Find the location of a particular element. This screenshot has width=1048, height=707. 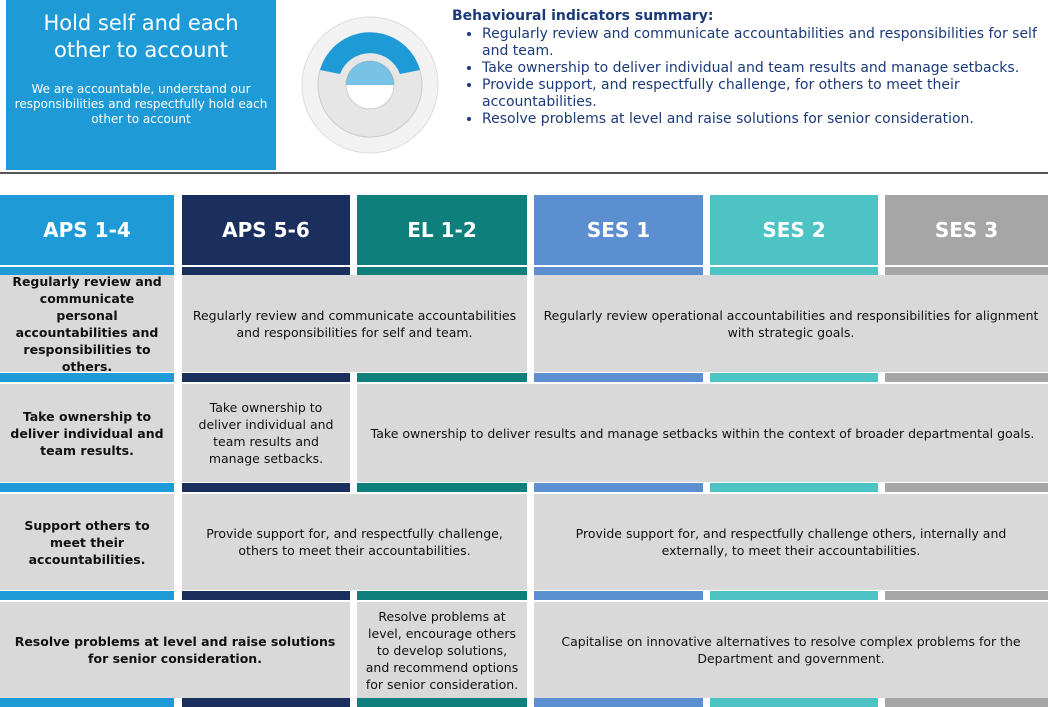

column-header: SES 1 is located at coordinates (618, 230).